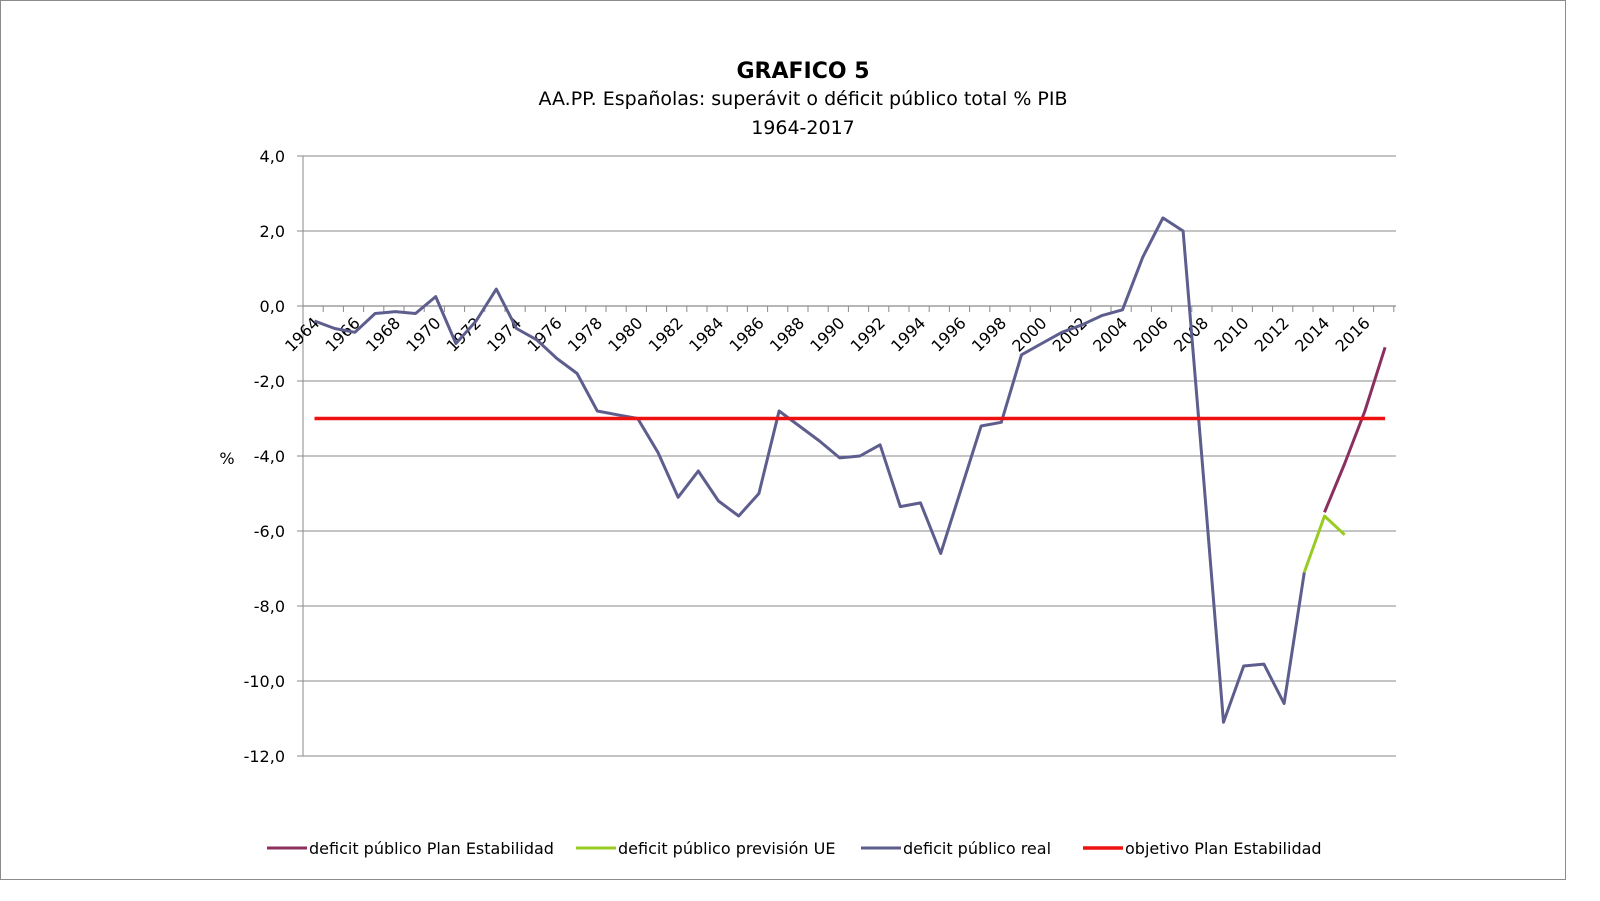  What do you see at coordinates (1353, 334) in the screenshot?
I see `x-tick-label: 2016` at bounding box center [1353, 334].